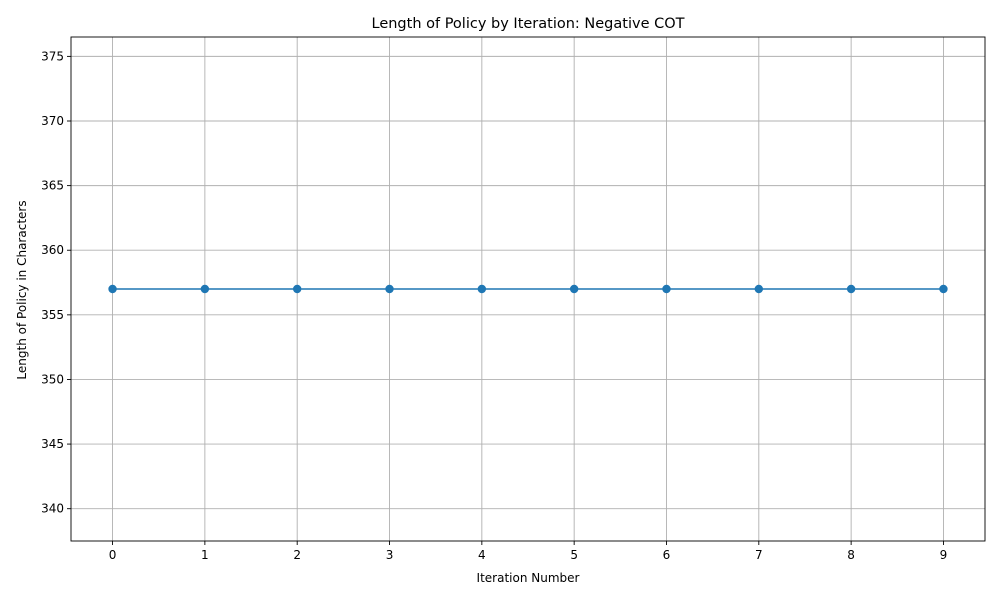 The height and width of the screenshot is (604, 1000). What do you see at coordinates (52, 250) in the screenshot?
I see `y-tick-label: 360` at bounding box center [52, 250].